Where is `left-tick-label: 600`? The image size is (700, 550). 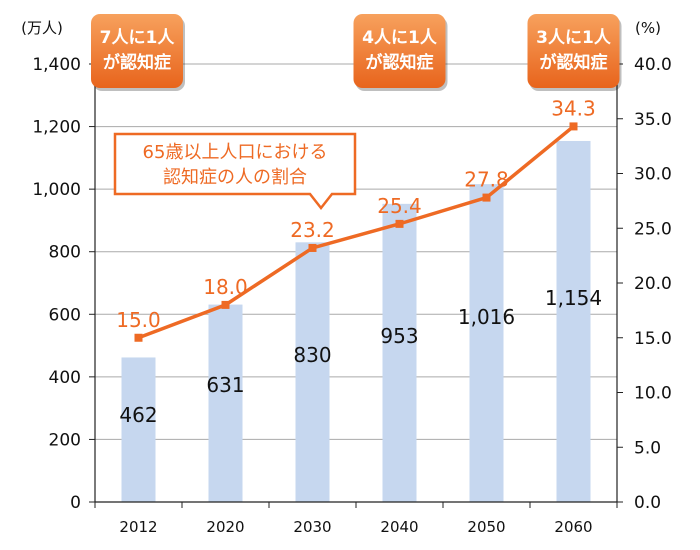
left-tick-label: 600 is located at coordinates (65, 315).